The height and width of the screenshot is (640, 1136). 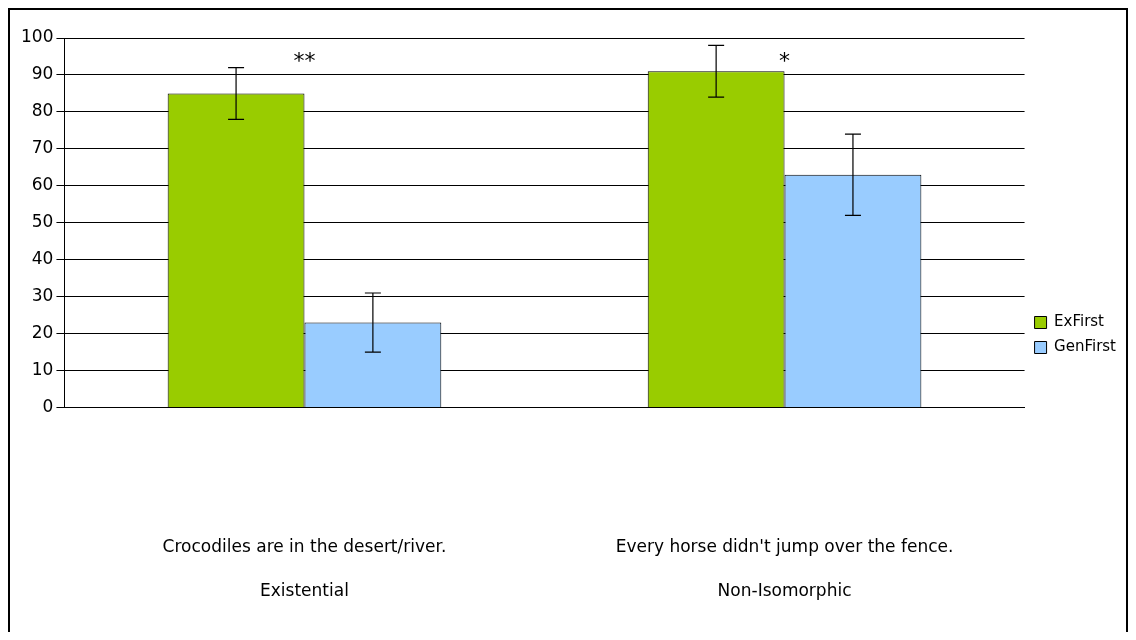 I want to click on y-tick-label: 0, so click(x=48, y=406).